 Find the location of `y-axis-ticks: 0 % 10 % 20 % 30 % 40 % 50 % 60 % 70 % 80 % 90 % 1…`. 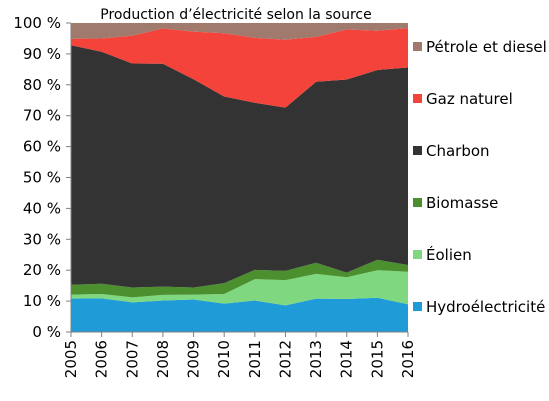

y-axis-ticks: 0 % 10 % 20 % 30 % 40 % 50 % 60 % 70 % 80 % 90 % 1… is located at coordinates (42, 177).